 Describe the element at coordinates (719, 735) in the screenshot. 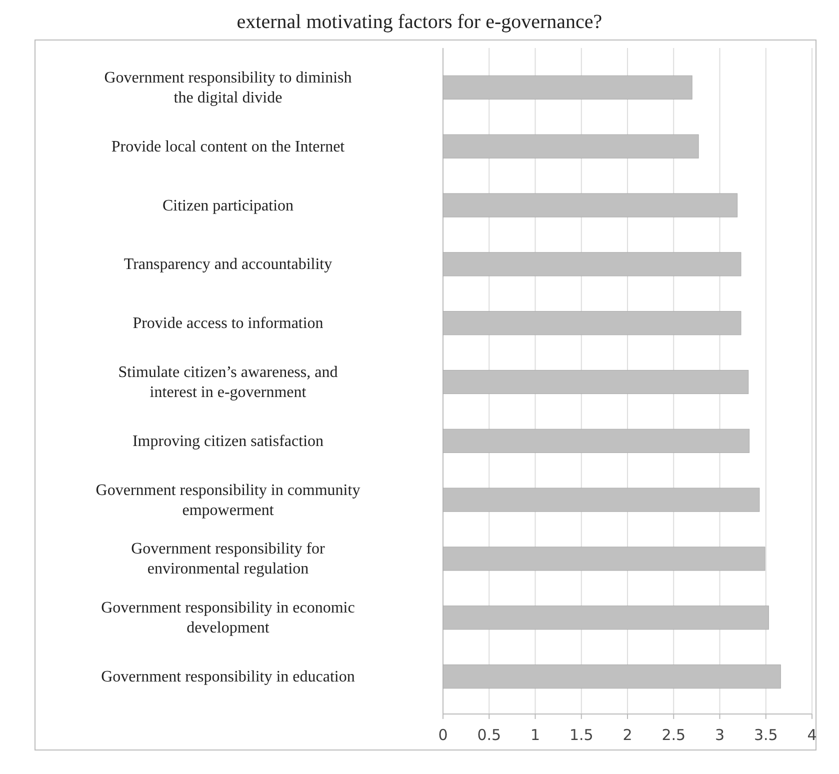

I see `x-tick-label: 3` at that location.